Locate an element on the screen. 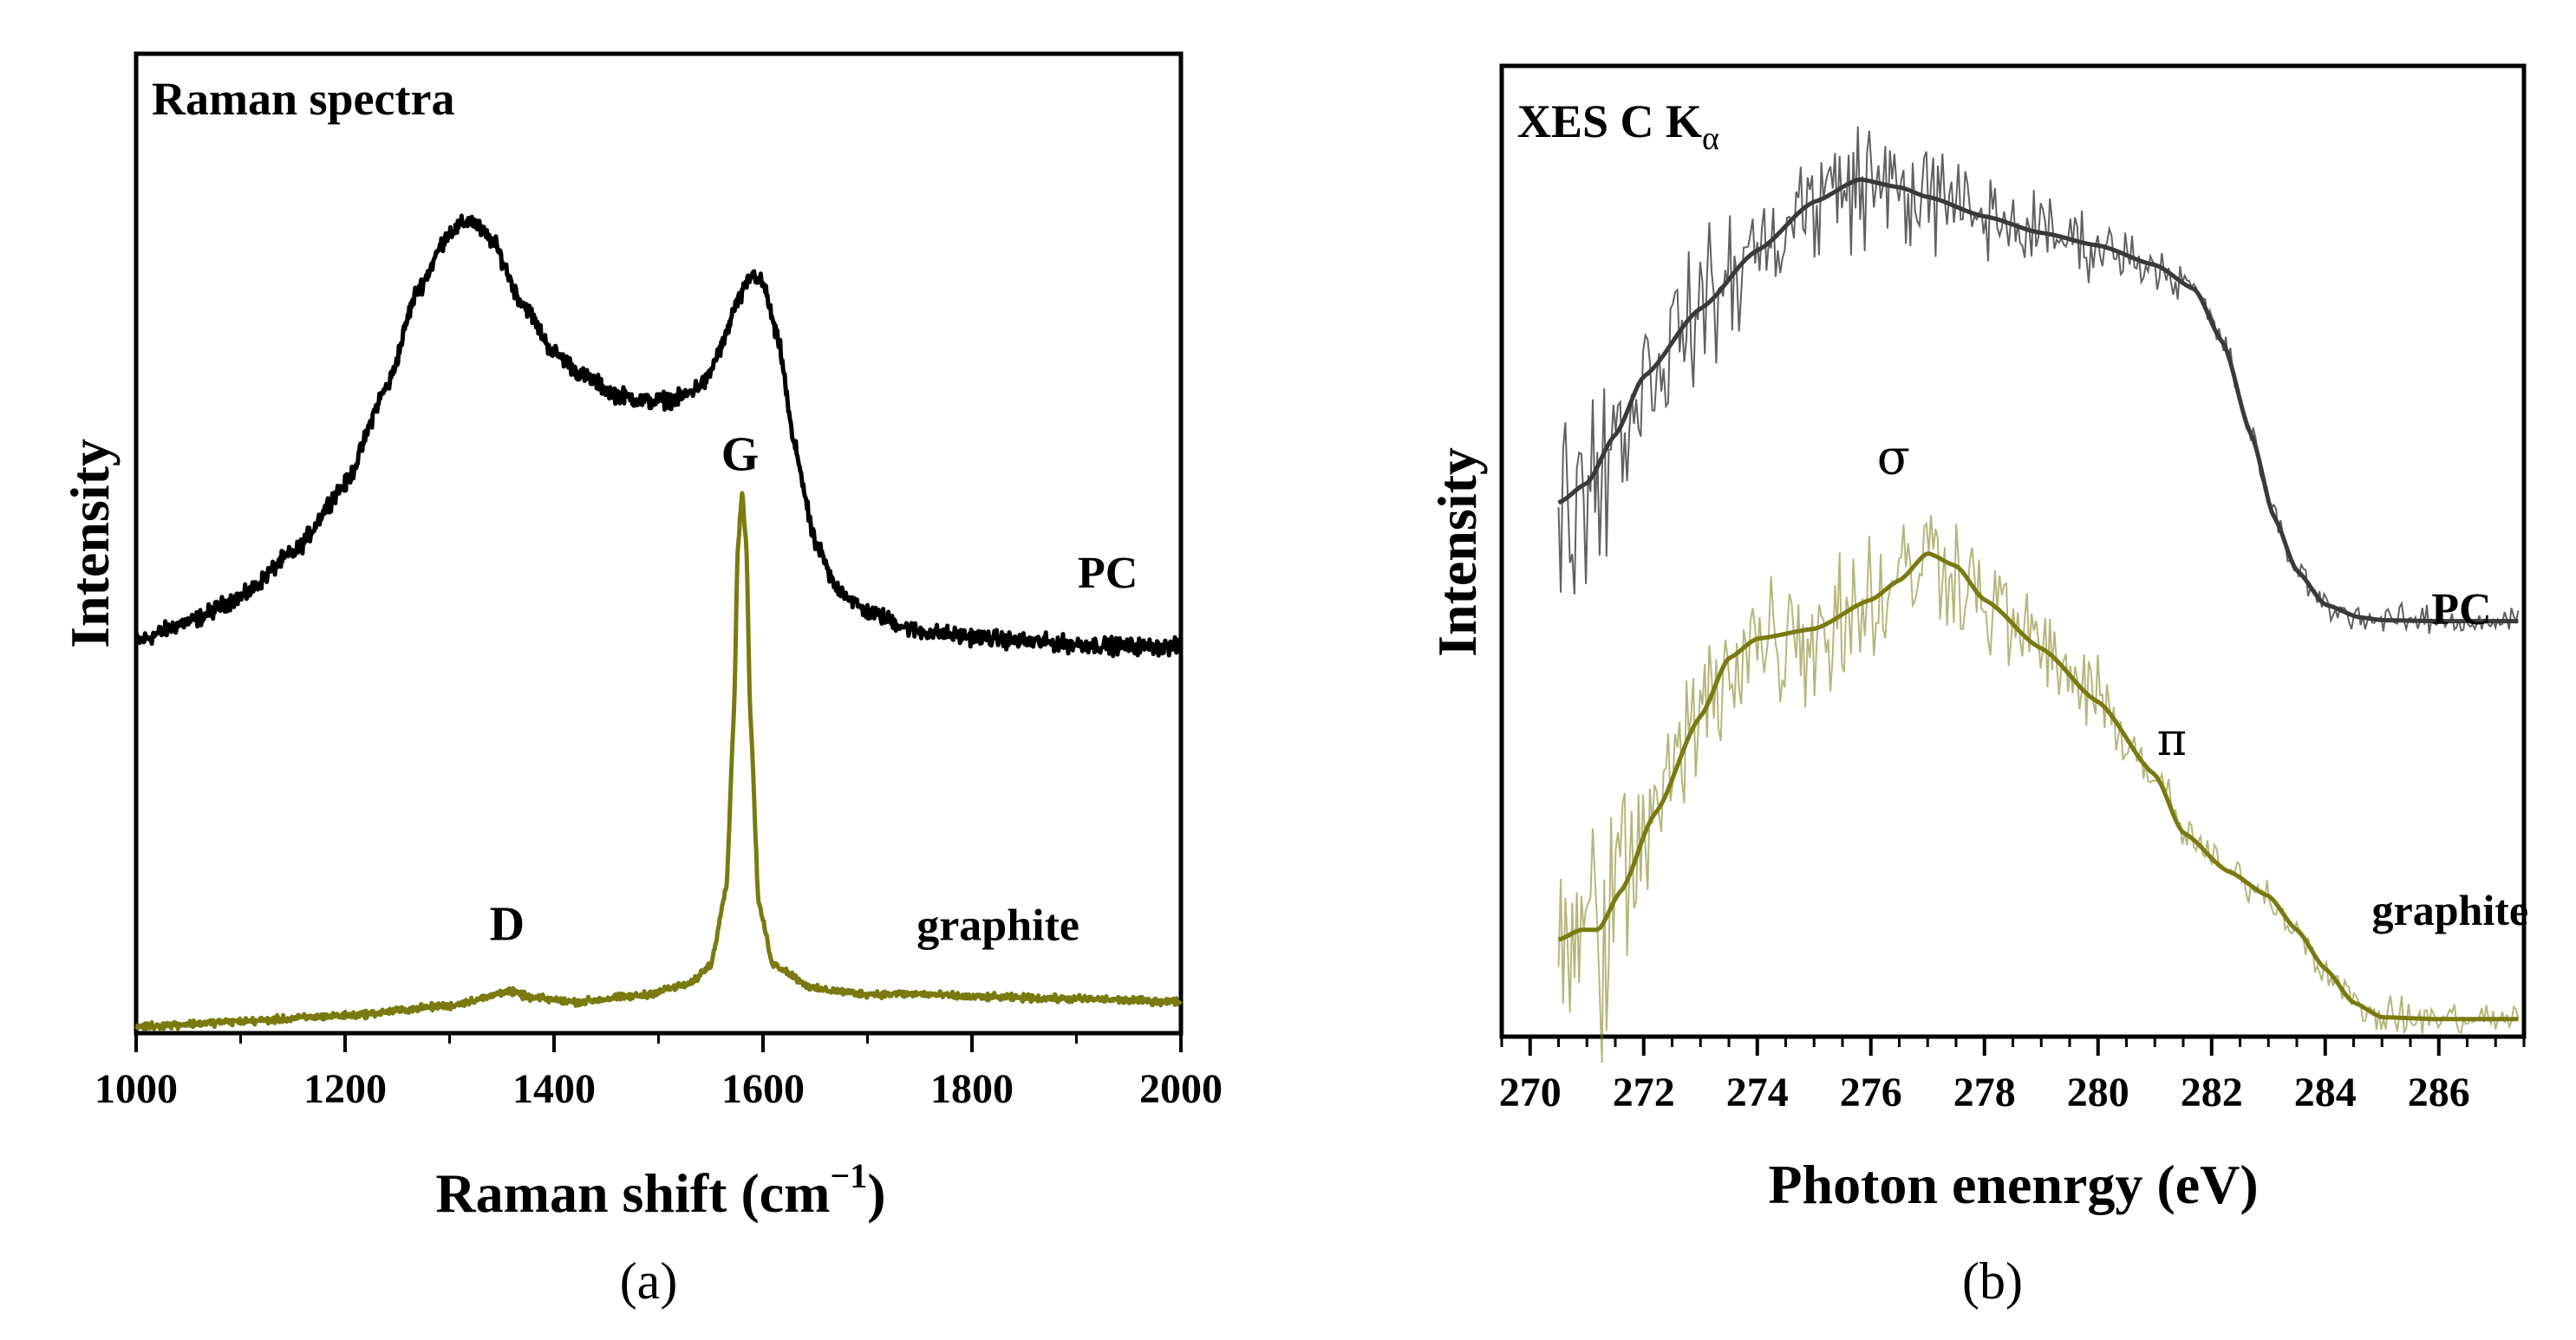 The height and width of the screenshot is (1340, 2576). xes-title-sub: α is located at coordinates (1711, 138).